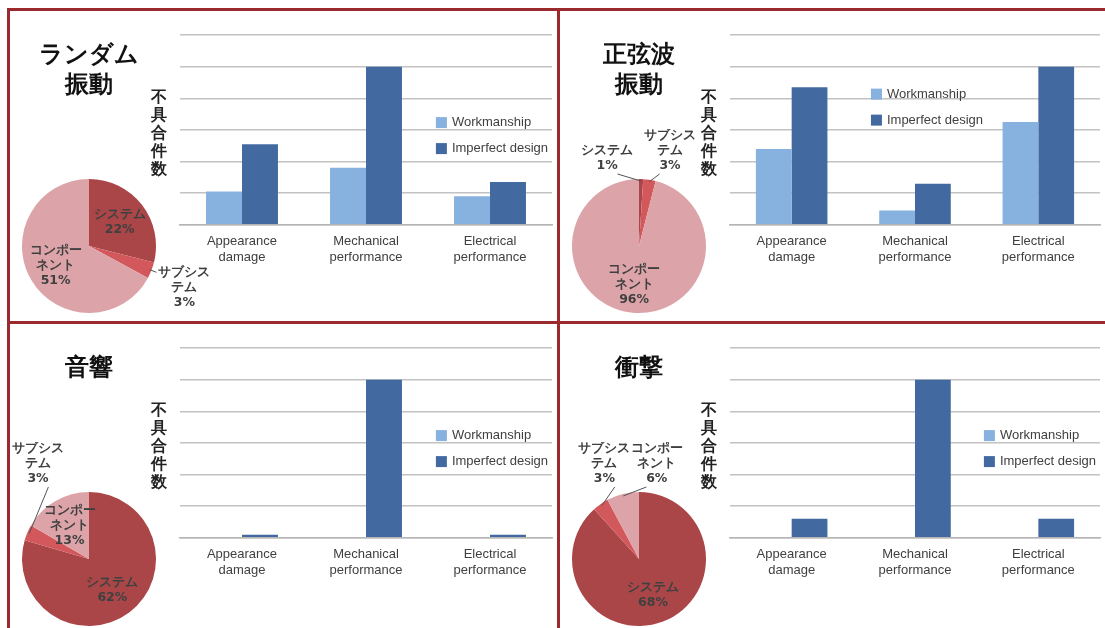 This screenshot has height=628, width=1105. What do you see at coordinates (184, 279) in the screenshot?
I see `slice-label: サブシステム` at bounding box center [184, 279].